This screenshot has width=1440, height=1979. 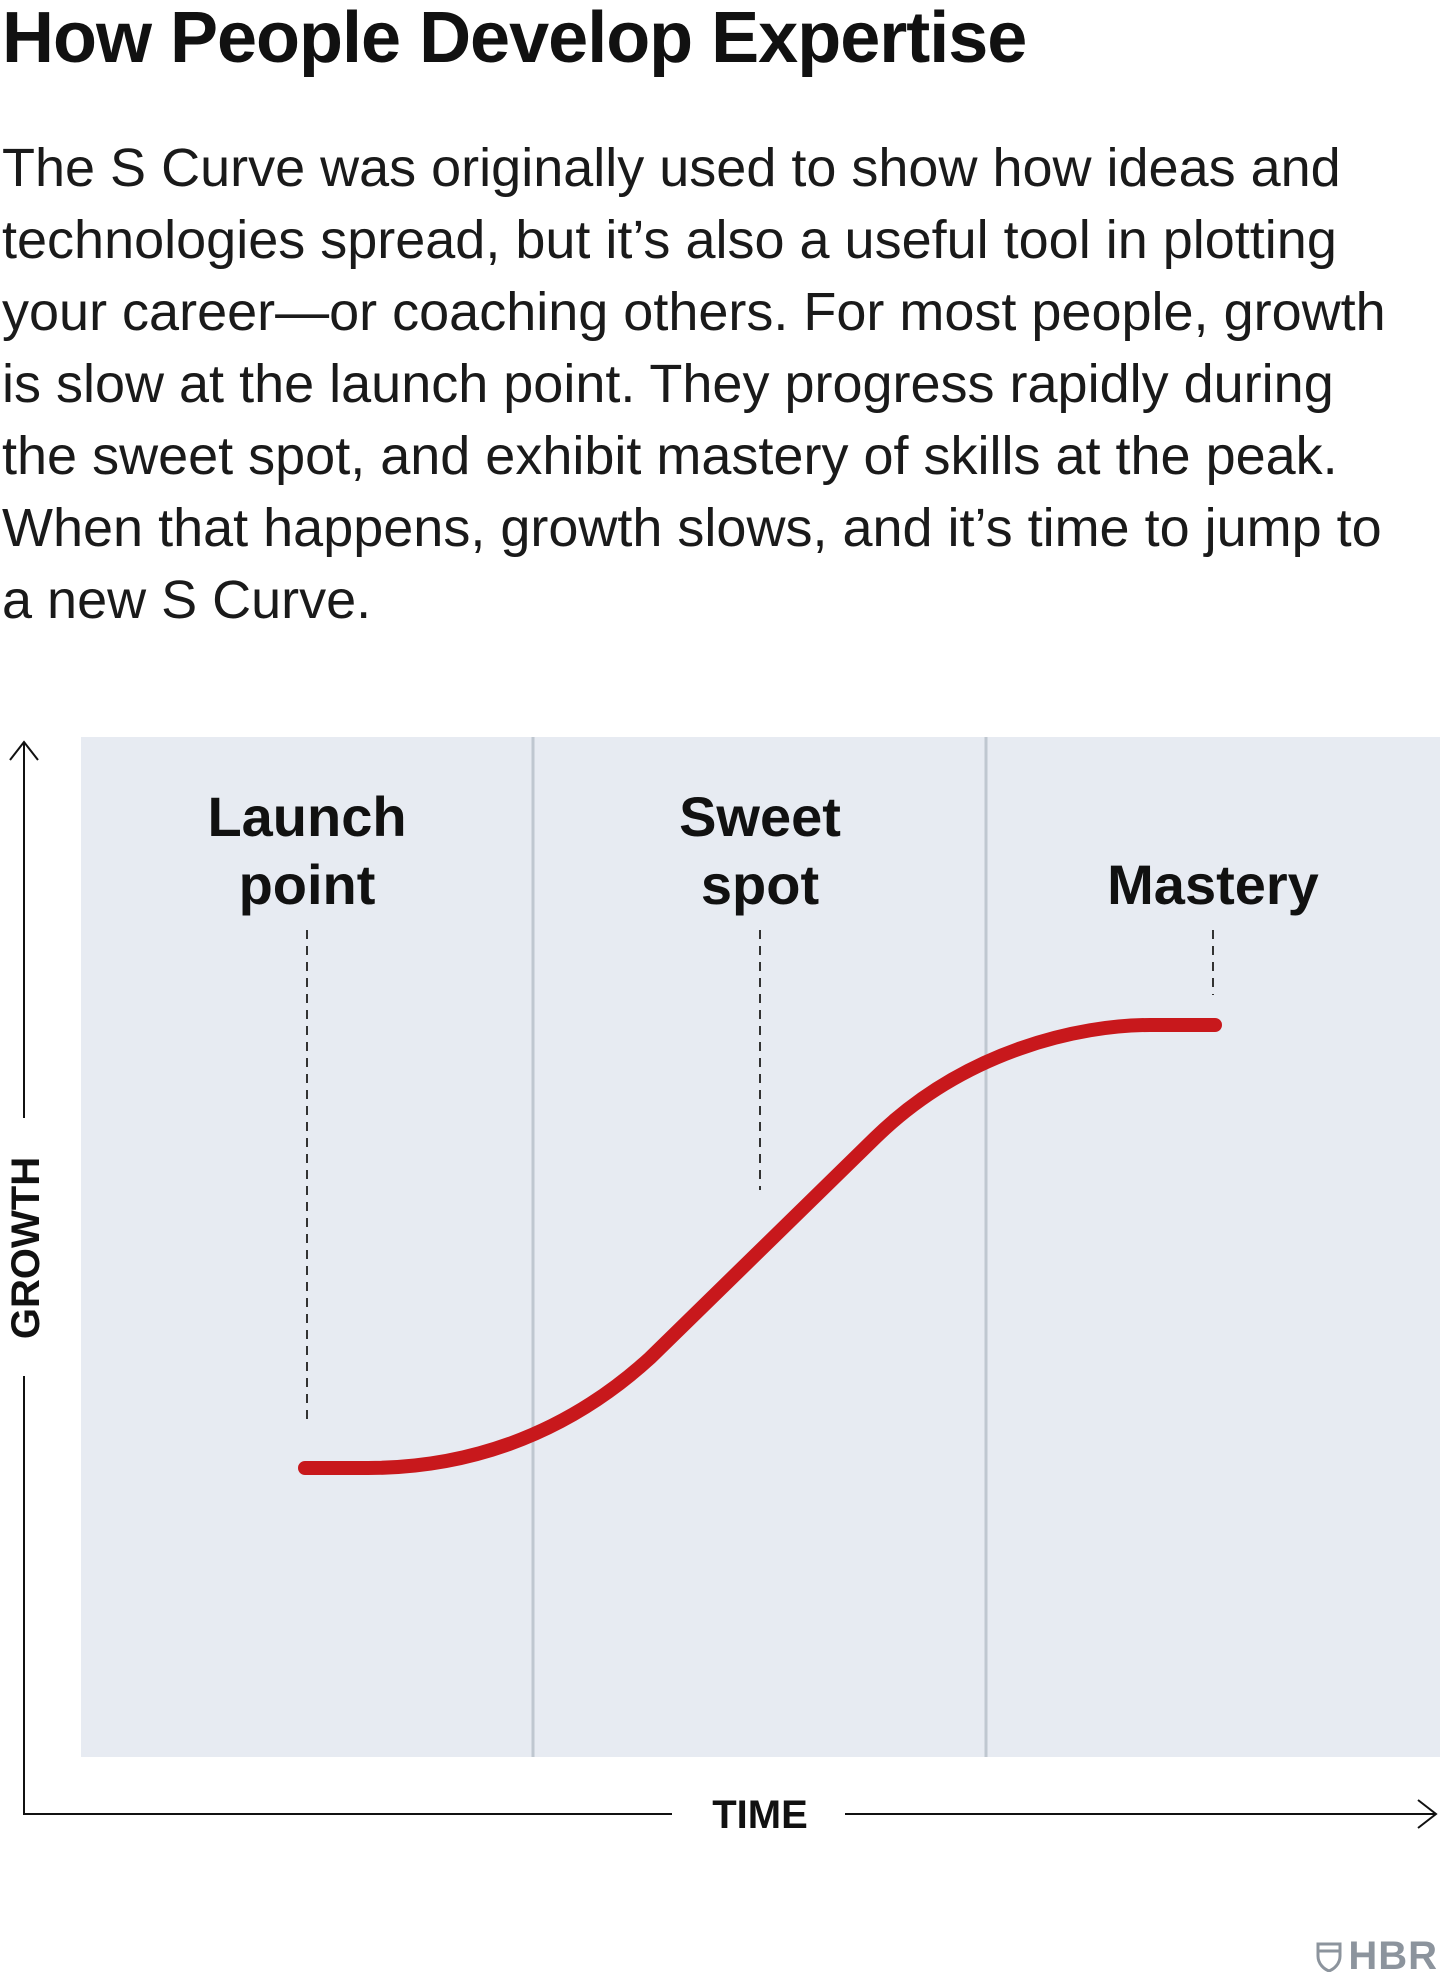 I want to click on x-axis-arrow-icon, so click(x=1427, y=1814).